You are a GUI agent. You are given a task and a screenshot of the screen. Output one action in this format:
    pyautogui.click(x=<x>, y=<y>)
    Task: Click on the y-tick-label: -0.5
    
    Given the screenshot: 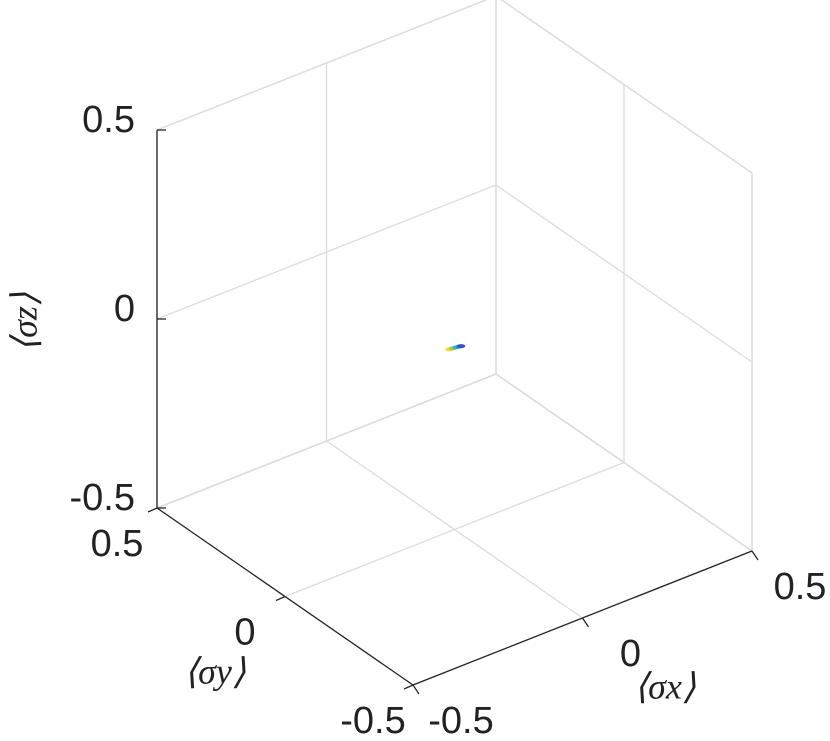 What is the action you would take?
    pyautogui.click(x=372, y=720)
    